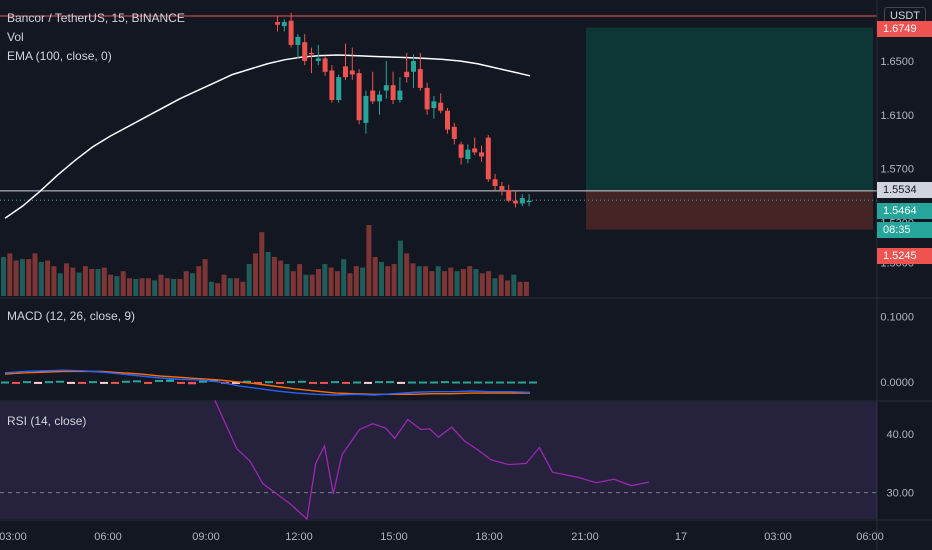 The height and width of the screenshot is (550, 932). Describe the element at coordinates (904, 29) in the screenshot. I see `target-price-tag: 1.6749` at that location.